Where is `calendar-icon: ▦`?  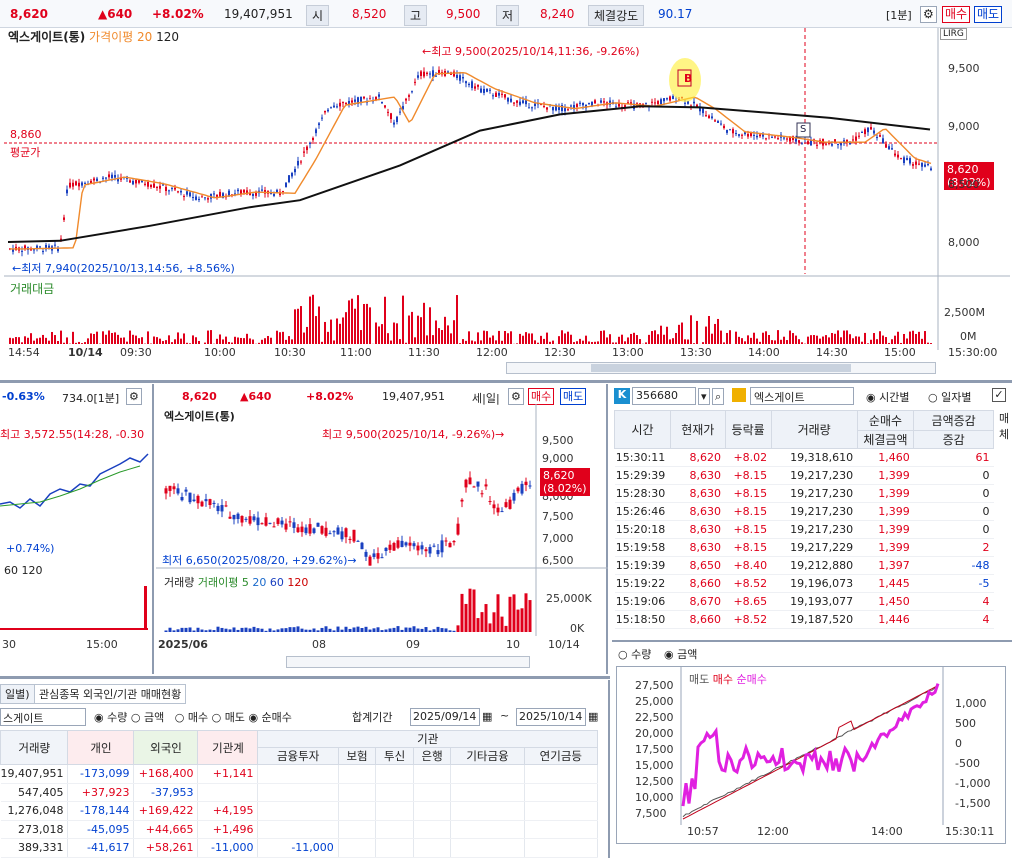
calendar-icon: ▦ is located at coordinates (487, 716).